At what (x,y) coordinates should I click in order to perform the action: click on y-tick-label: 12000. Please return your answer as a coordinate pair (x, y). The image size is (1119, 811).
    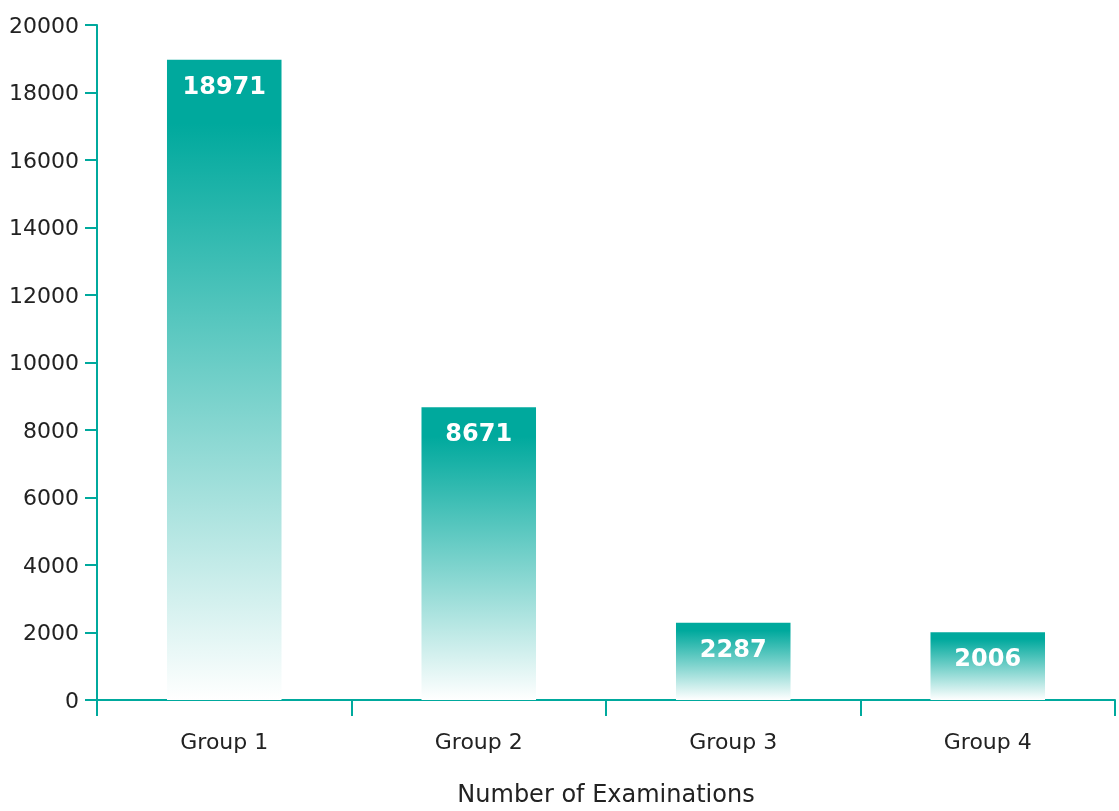
    Looking at the image, I should click on (44, 295).